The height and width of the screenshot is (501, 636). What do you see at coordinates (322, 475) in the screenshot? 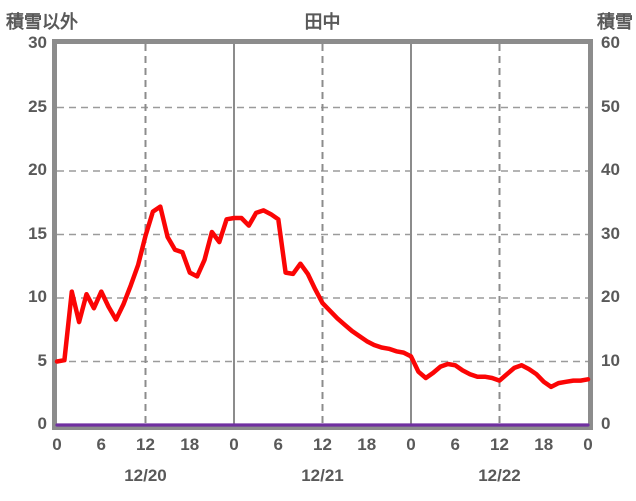
I see `x-axis-date-label: 12/21` at bounding box center [322, 475].